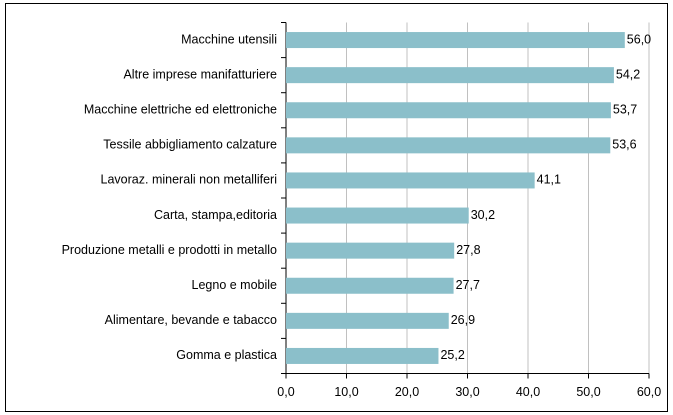 The image size is (673, 415). What do you see at coordinates (229, 39) in the screenshot?
I see `y-tick-label: Macchine utensili` at bounding box center [229, 39].